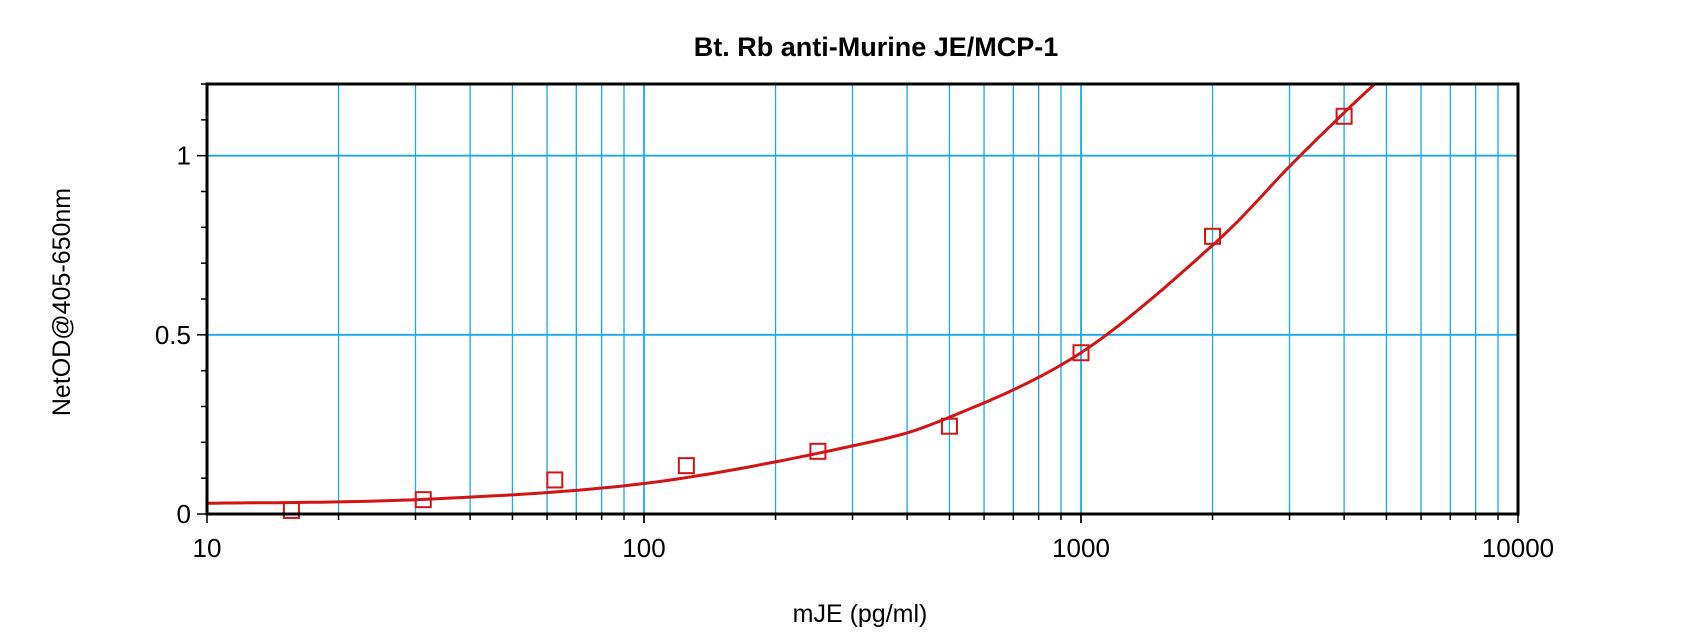  I want to click on x-axis-ticks: 10 100 1000 10000, so click(873, 538).